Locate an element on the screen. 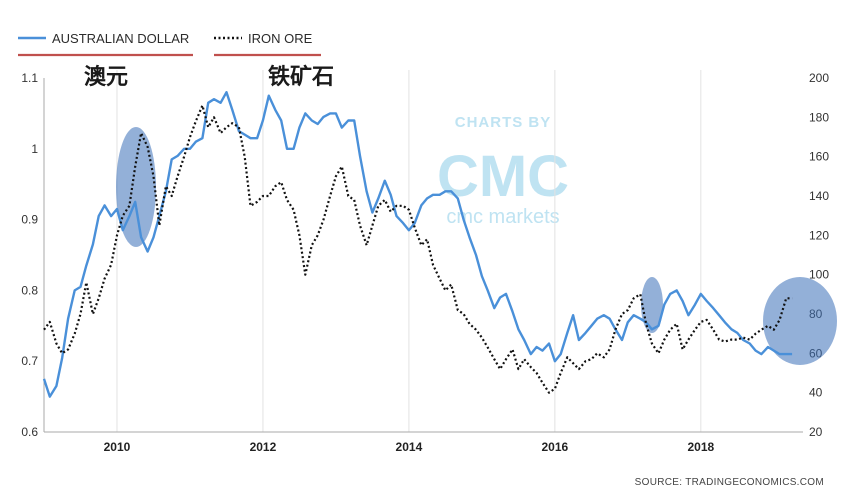  source-note: SOURCE: TRADINGECONOMICS.COM is located at coordinates (729, 482).